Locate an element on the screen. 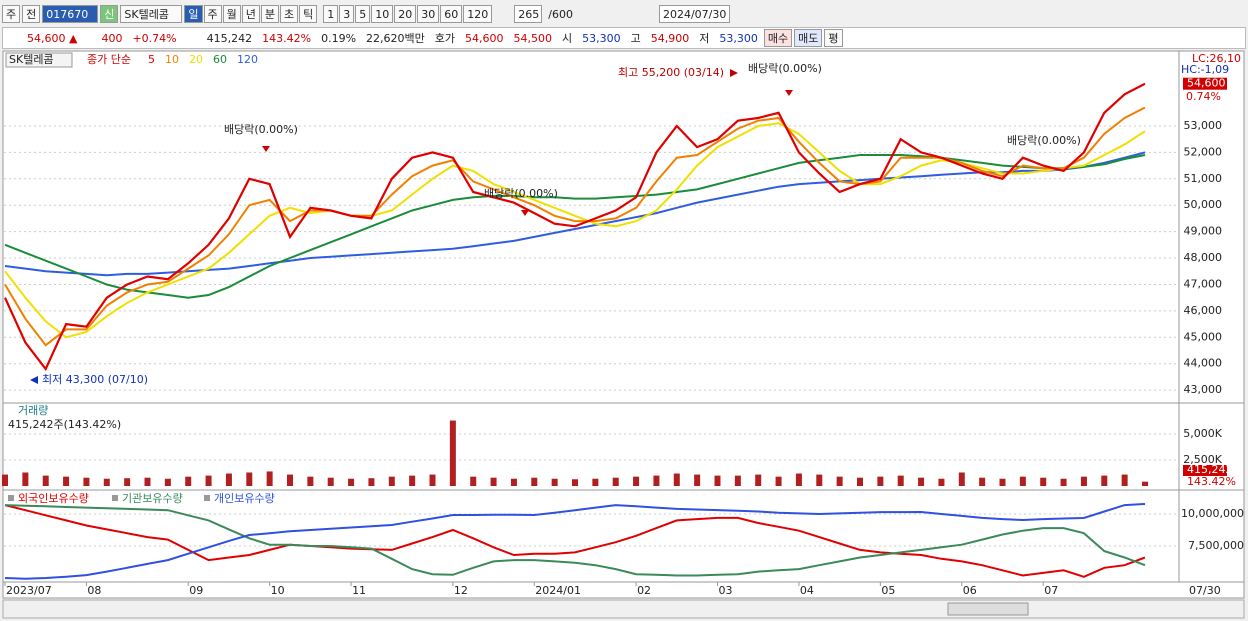  code: 017670 is located at coordinates (70, 14).